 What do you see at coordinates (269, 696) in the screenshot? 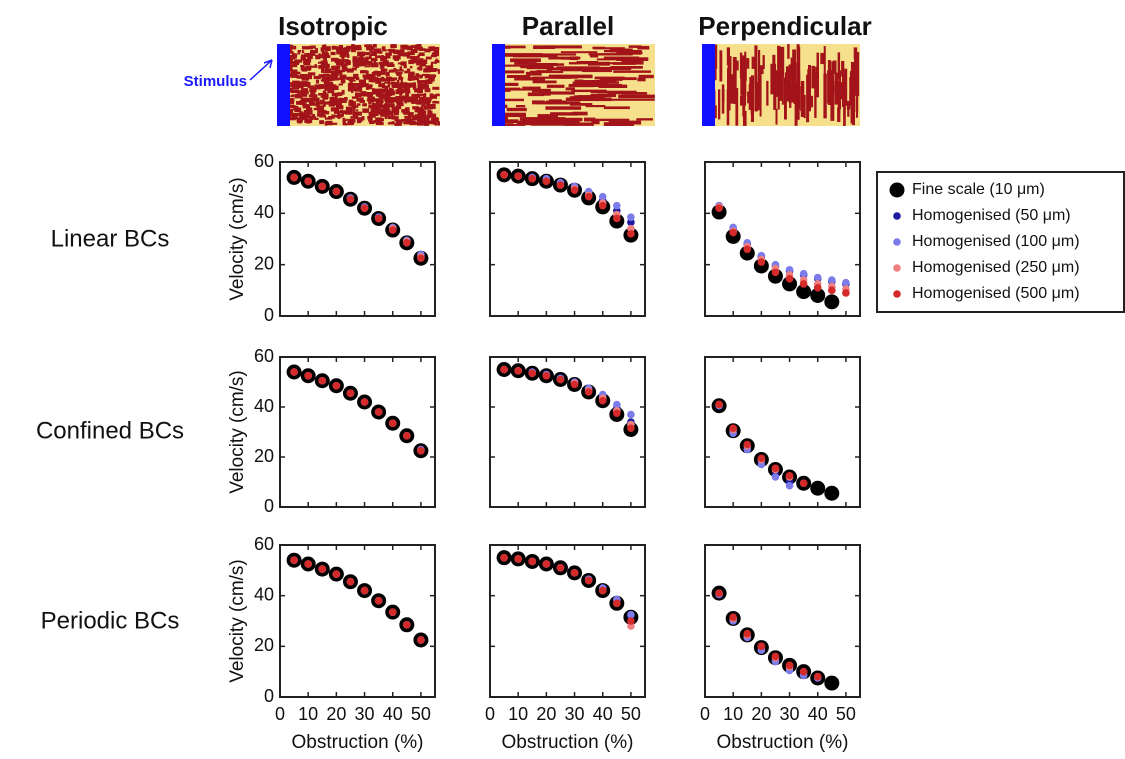
I see `y-tick-label: 0` at bounding box center [269, 696].